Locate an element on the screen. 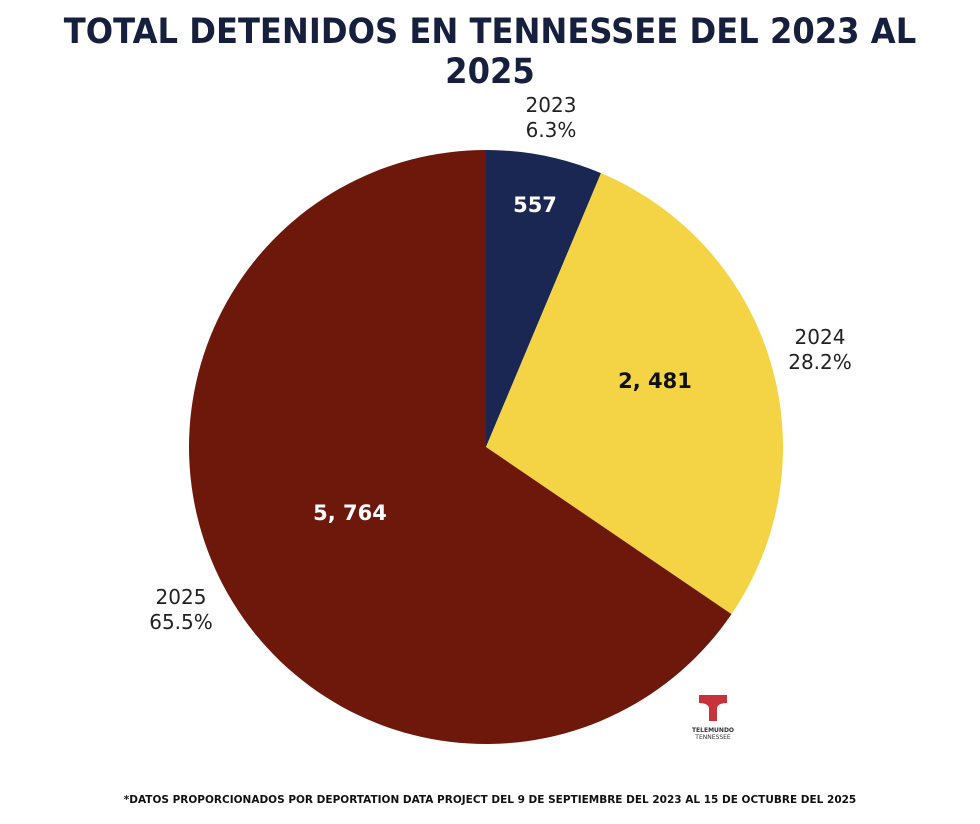  slice-category-label: 2025 is located at coordinates (181, 597).